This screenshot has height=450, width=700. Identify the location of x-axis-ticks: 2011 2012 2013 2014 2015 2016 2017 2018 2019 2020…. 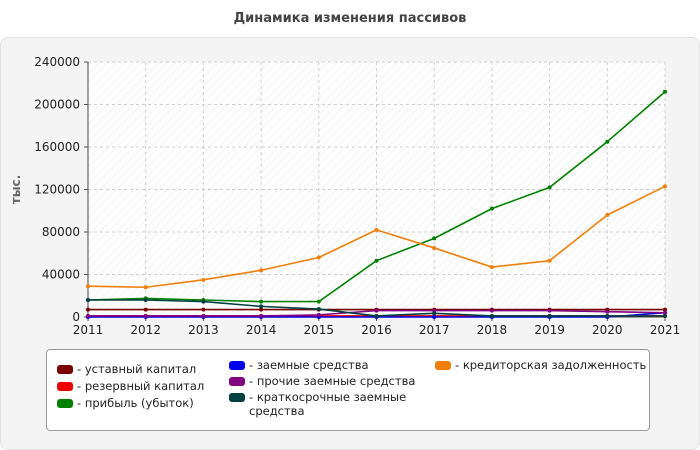
(377, 327).